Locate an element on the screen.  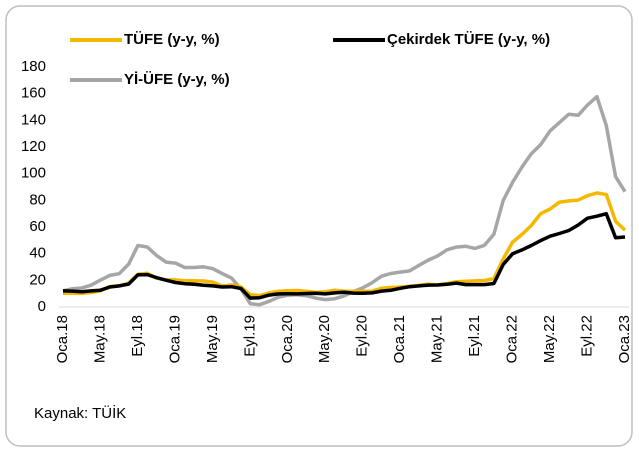
y-tick-label: 80 is located at coordinates (37, 199).